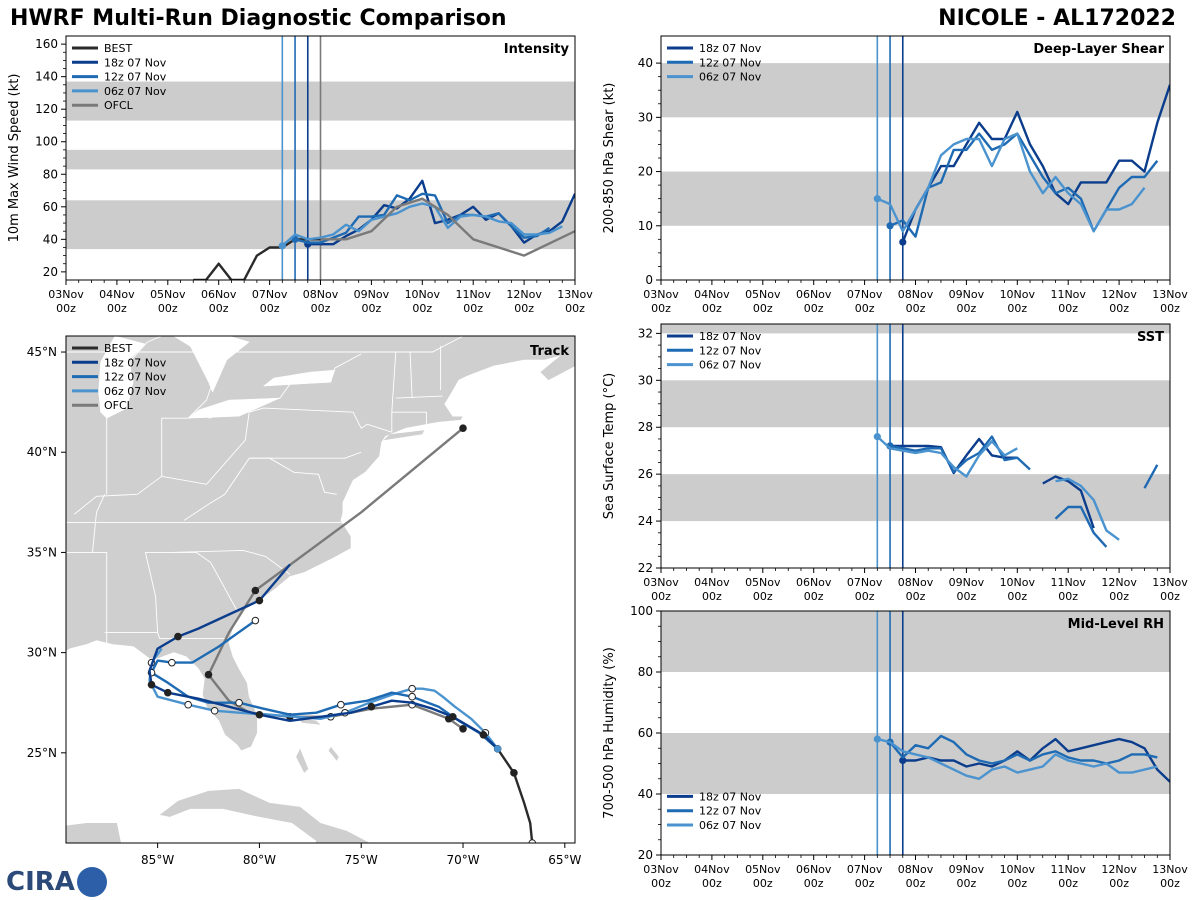 The height and width of the screenshot is (900, 1200). Describe the element at coordinates (1068, 294) in the screenshot. I see `x-tick-label: 11Nov` at that location.